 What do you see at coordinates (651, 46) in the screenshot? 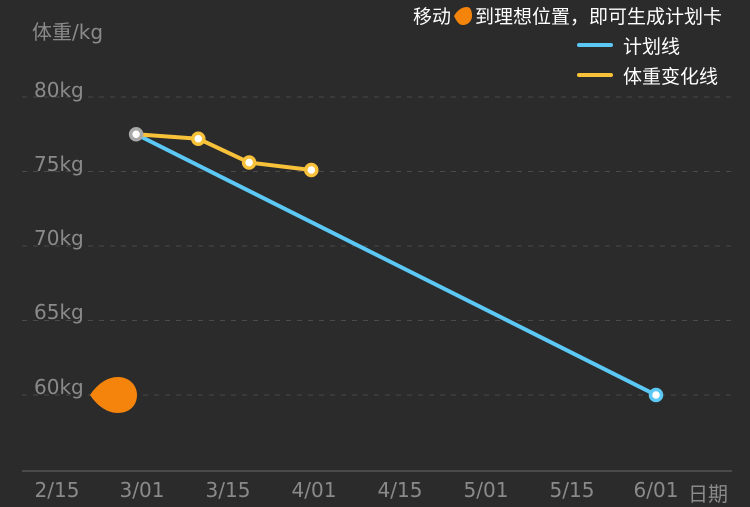
I see `legend-label-plan: 计划线` at bounding box center [651, 46].